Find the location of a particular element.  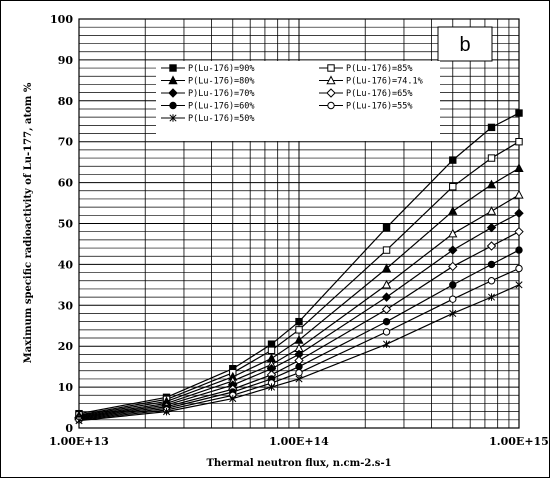

legend-entry: P(Lu-176)=60% is located at coordinates (208, 107).